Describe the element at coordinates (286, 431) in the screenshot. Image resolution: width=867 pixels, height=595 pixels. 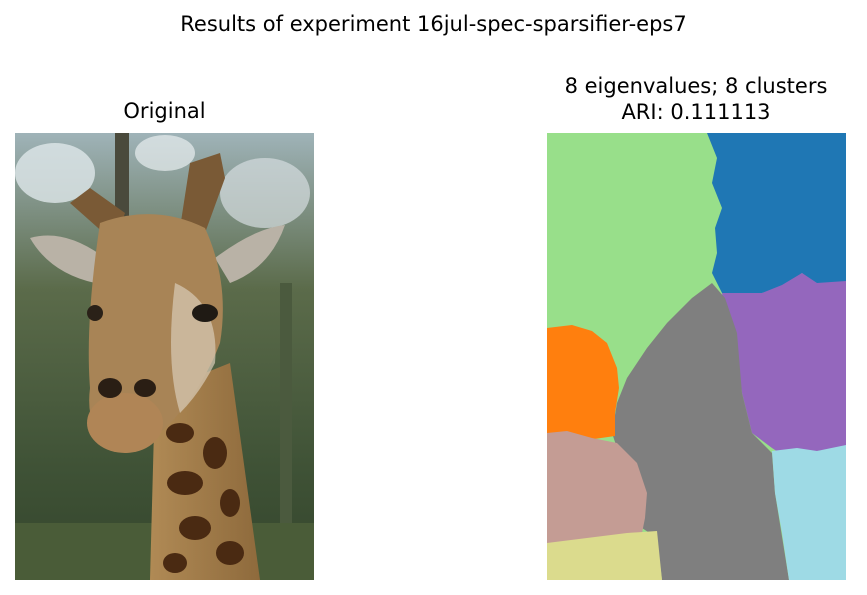
I see `tree-trunk` at that location.